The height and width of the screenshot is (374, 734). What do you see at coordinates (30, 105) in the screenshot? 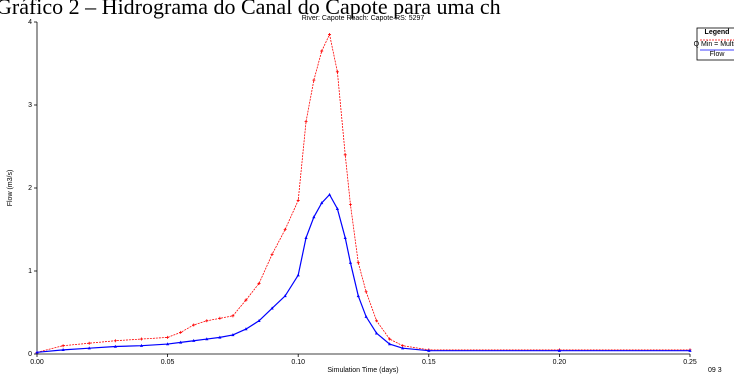
I see `y-tick-label: 3` at bounding box center [30, 105].